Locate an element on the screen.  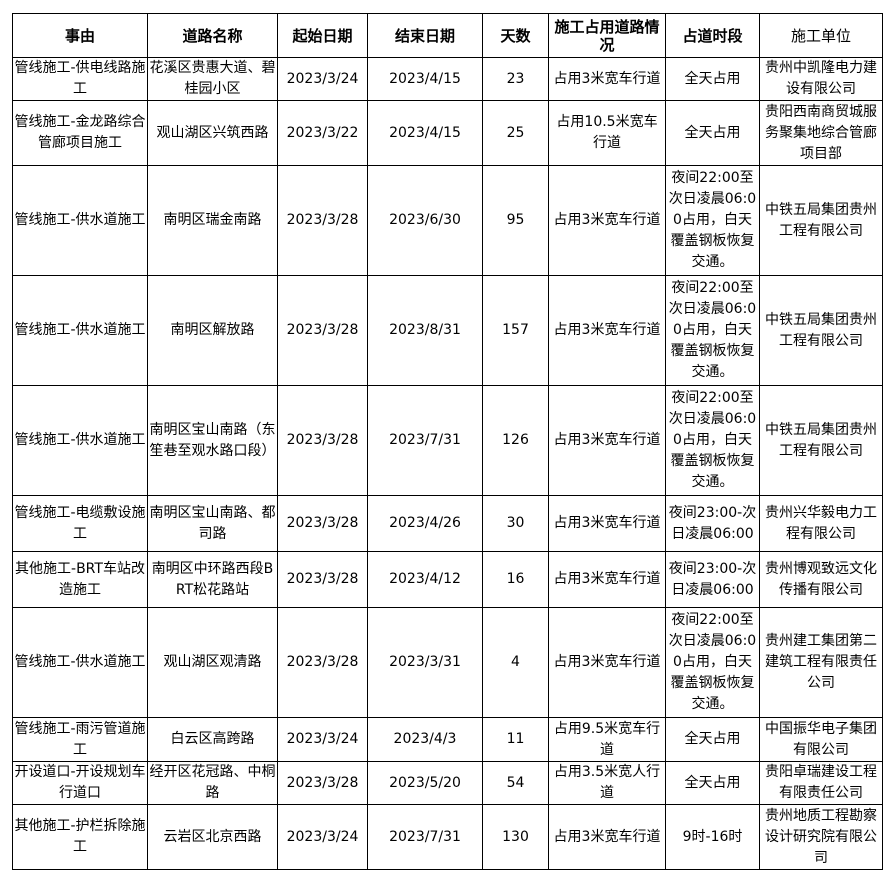
cell-reason: 管线施工-供电线路施工 is located at coordinates (80, 79).